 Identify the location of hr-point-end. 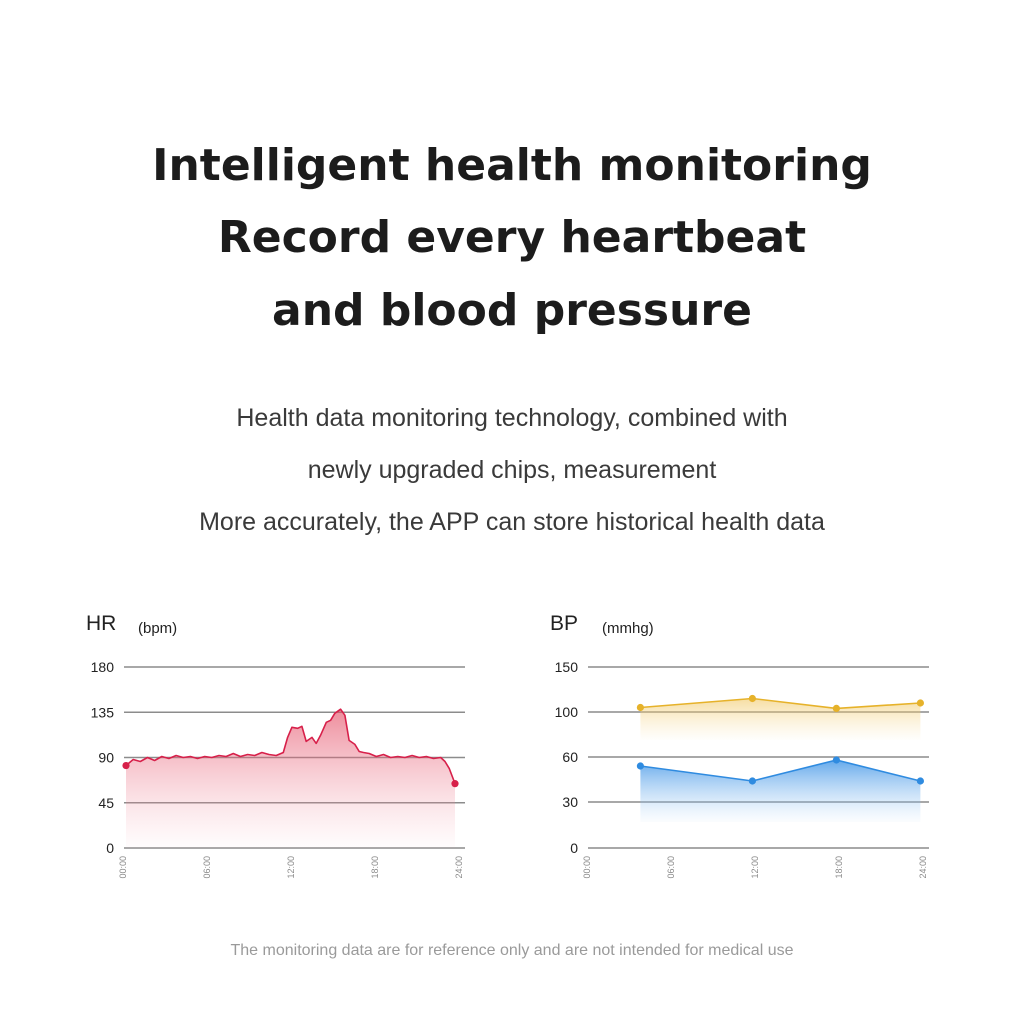
(455, 784).